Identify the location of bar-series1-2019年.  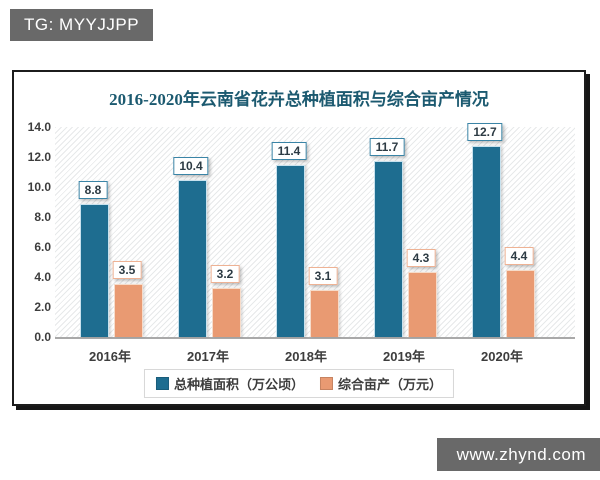
(422, 304).